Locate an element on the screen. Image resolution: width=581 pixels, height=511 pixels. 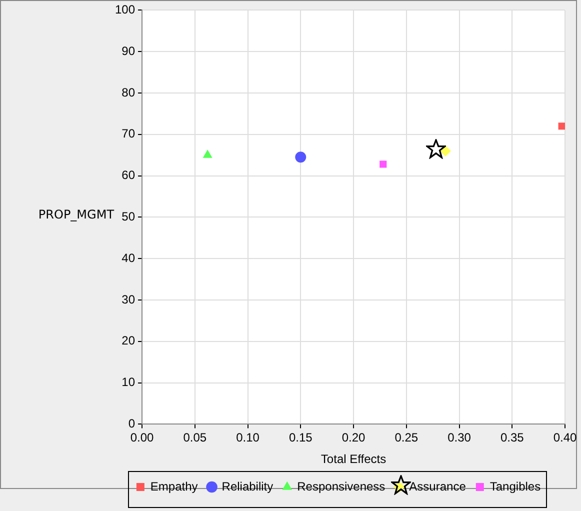
legend-label: Tangibles is located at coordinates (515, 486).